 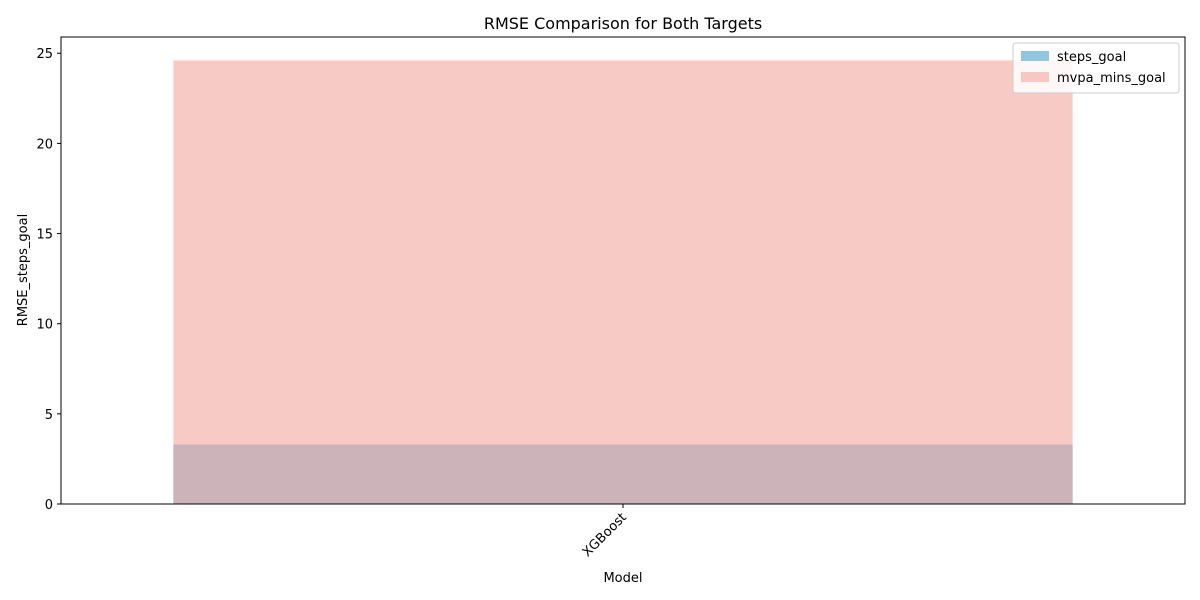 What do you see at coordinates (23, 270) in the screenshot?
I see `y-axis-label: RMSE_steps_goal` at bounding box center [23, 270].